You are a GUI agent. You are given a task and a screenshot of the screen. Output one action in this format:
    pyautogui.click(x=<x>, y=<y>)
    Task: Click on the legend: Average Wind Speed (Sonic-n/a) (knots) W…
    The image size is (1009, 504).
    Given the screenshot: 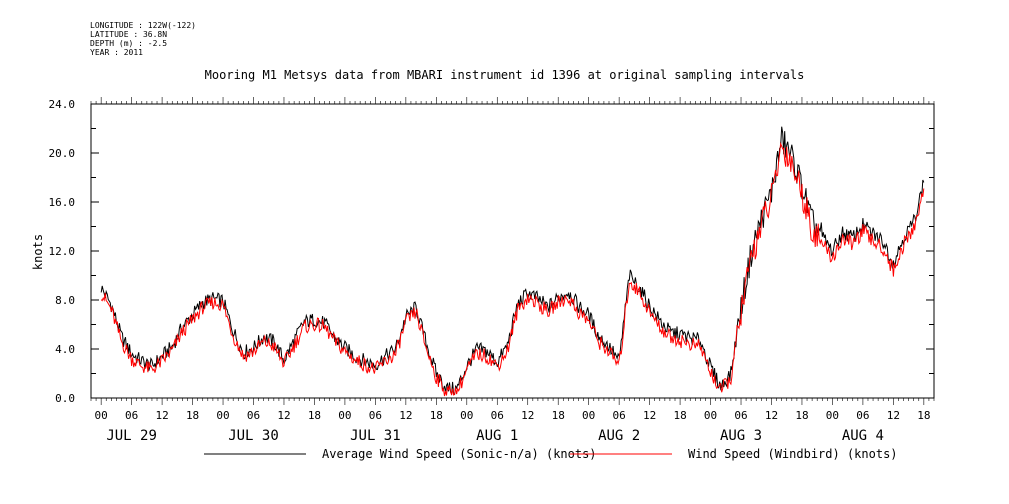 What is the action you would take?
    pyautogui.click(x=551, y=454)
    